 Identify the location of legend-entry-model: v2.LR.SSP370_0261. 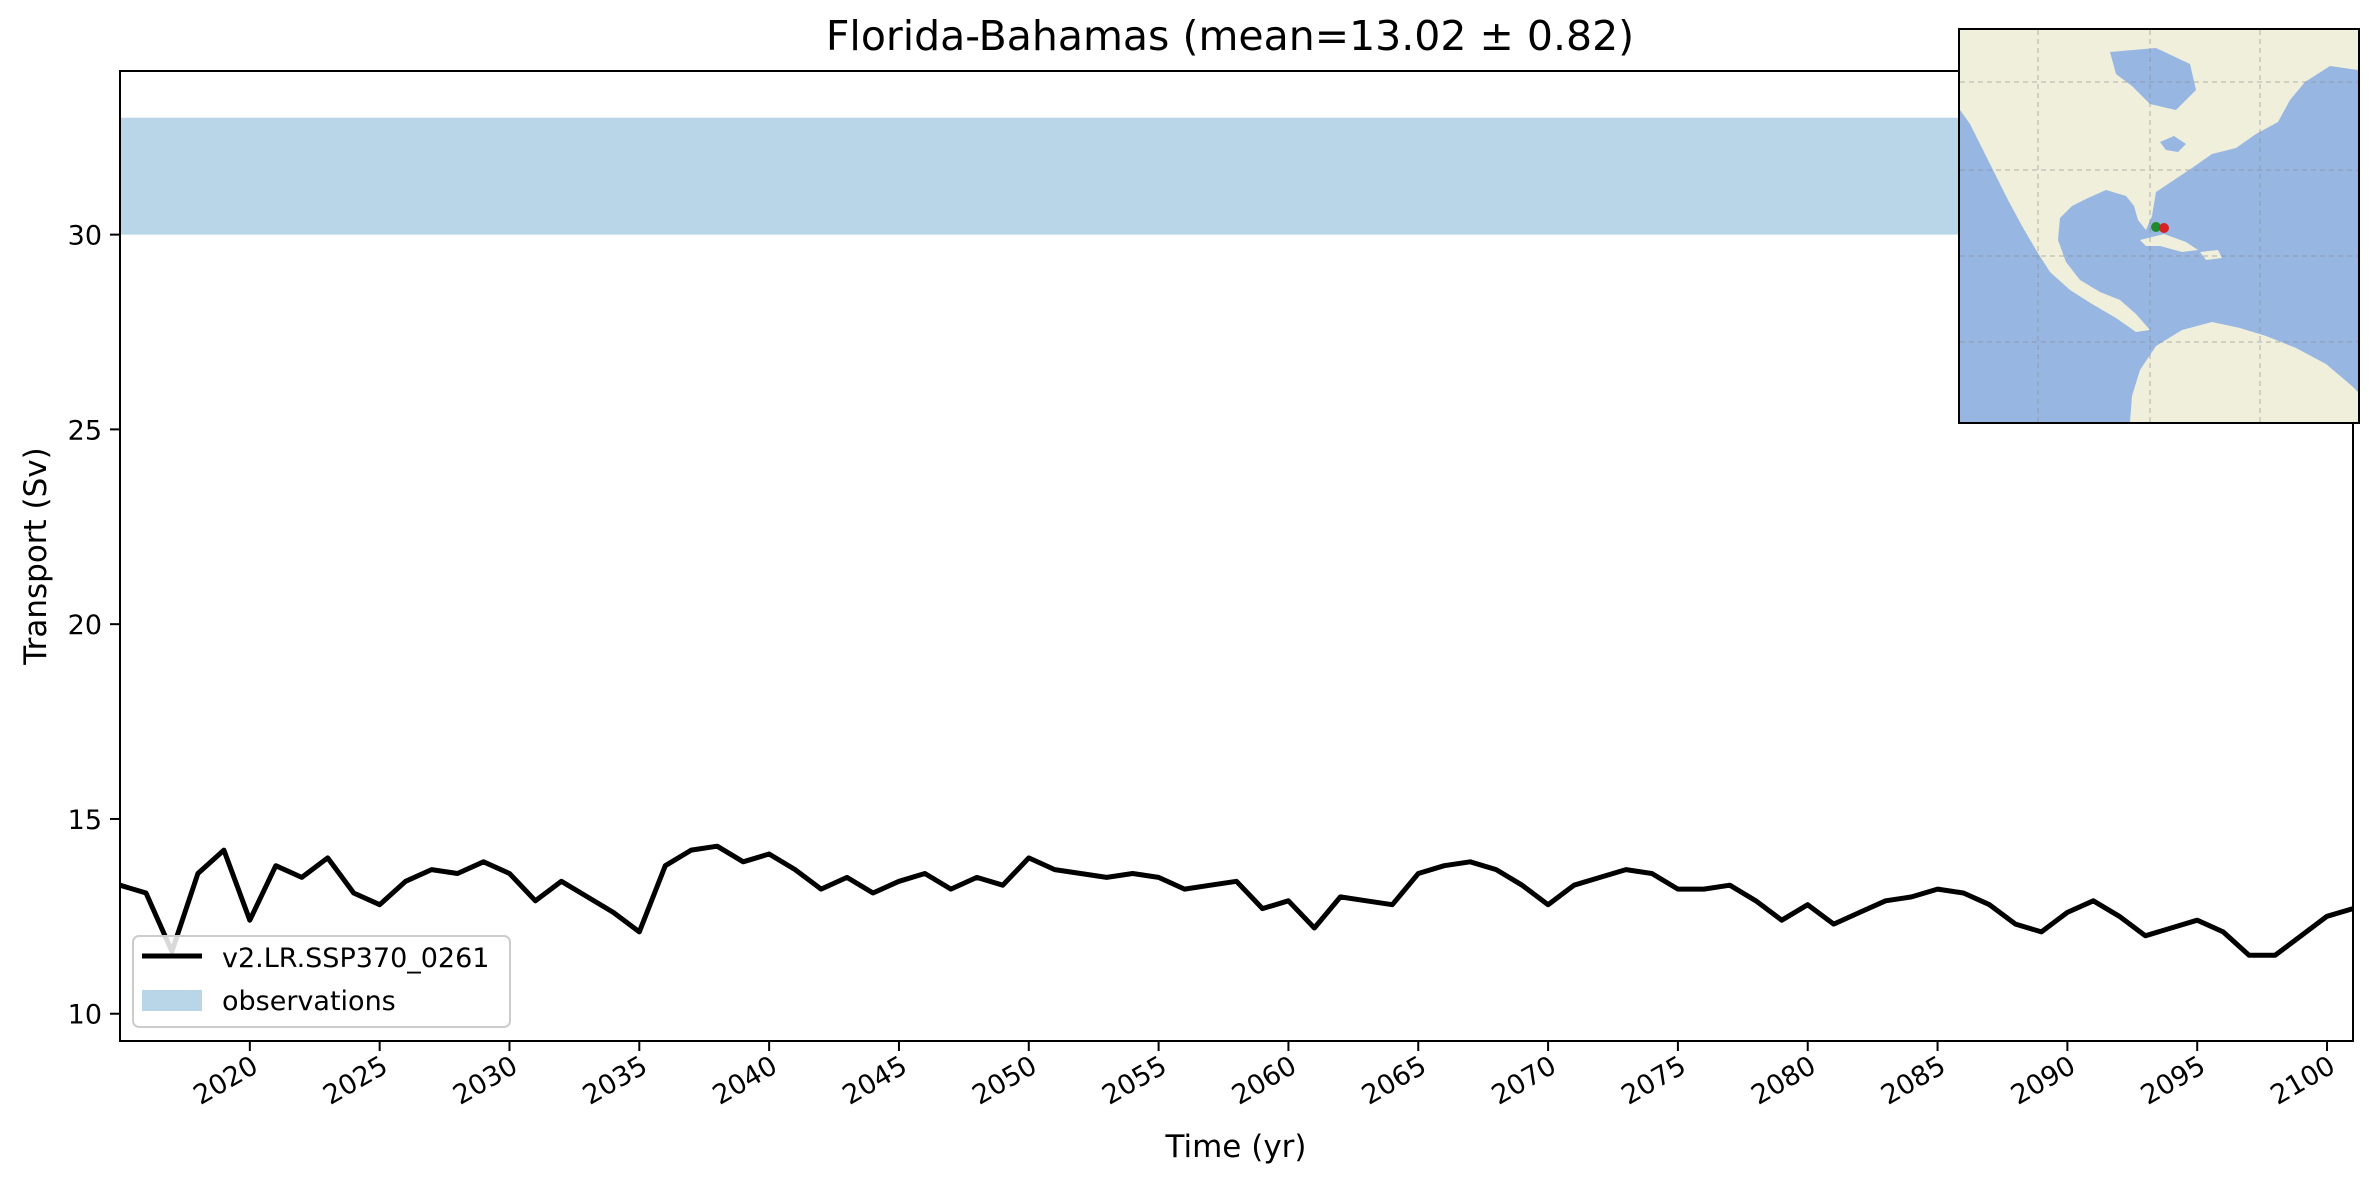
(355, 958).